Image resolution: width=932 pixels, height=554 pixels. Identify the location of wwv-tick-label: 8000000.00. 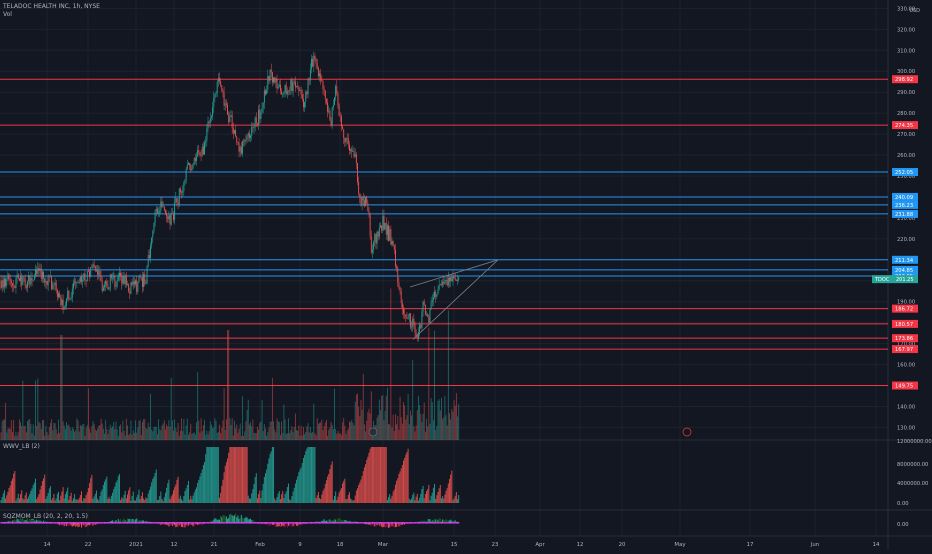
(912, 465).